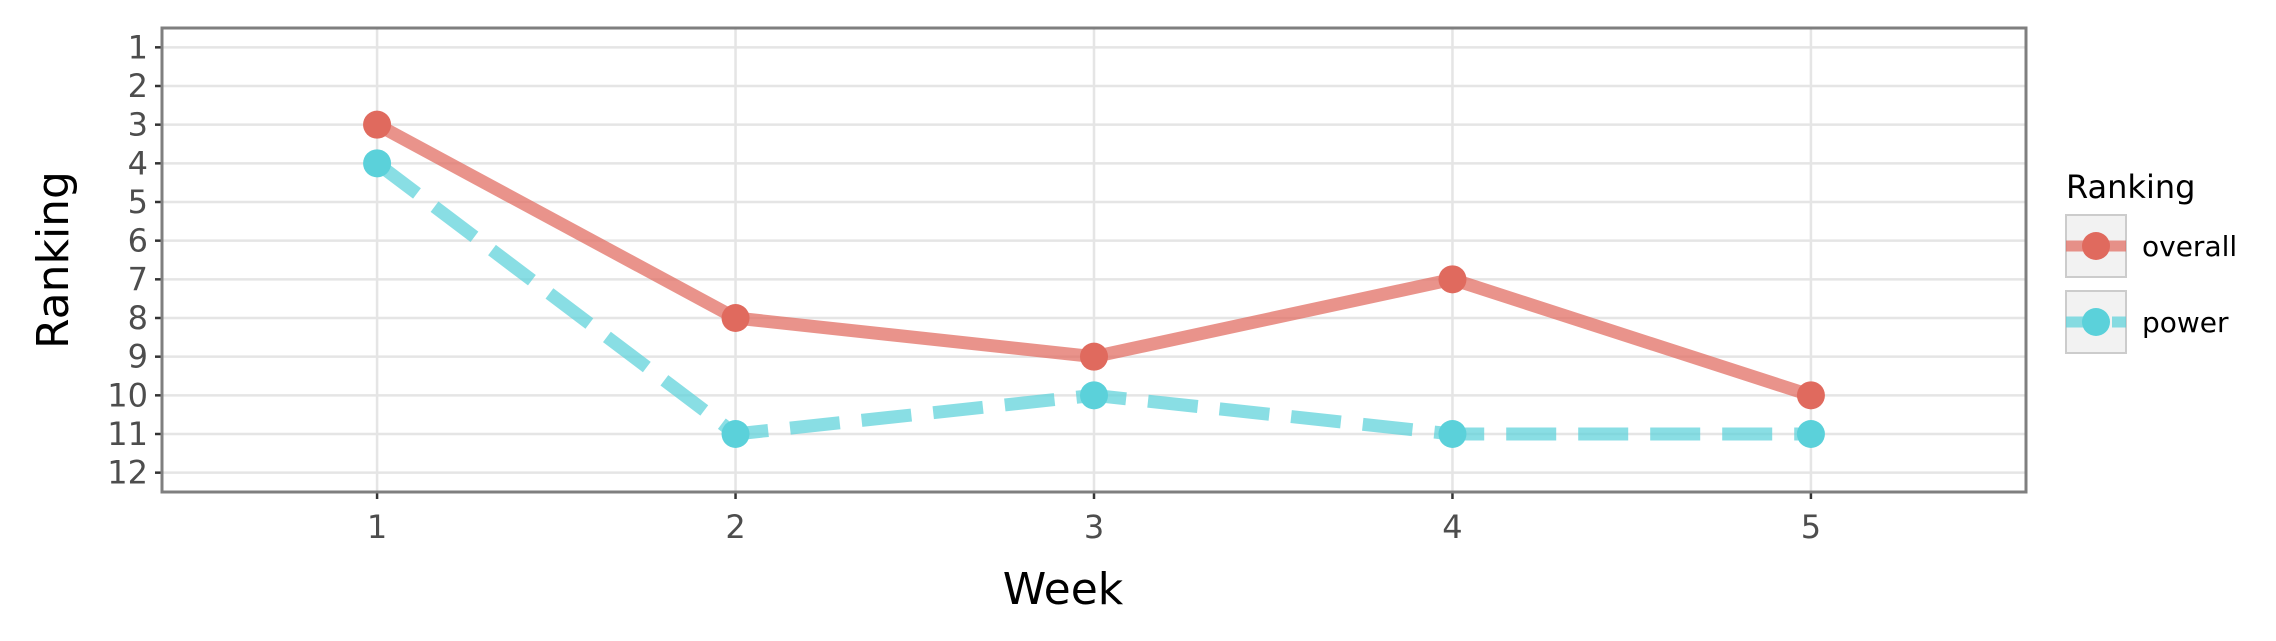  What do you see at coordinates (127, 395) in the screenshot?
I see `y-tick-label: 10` at bounding box center [127, 395].